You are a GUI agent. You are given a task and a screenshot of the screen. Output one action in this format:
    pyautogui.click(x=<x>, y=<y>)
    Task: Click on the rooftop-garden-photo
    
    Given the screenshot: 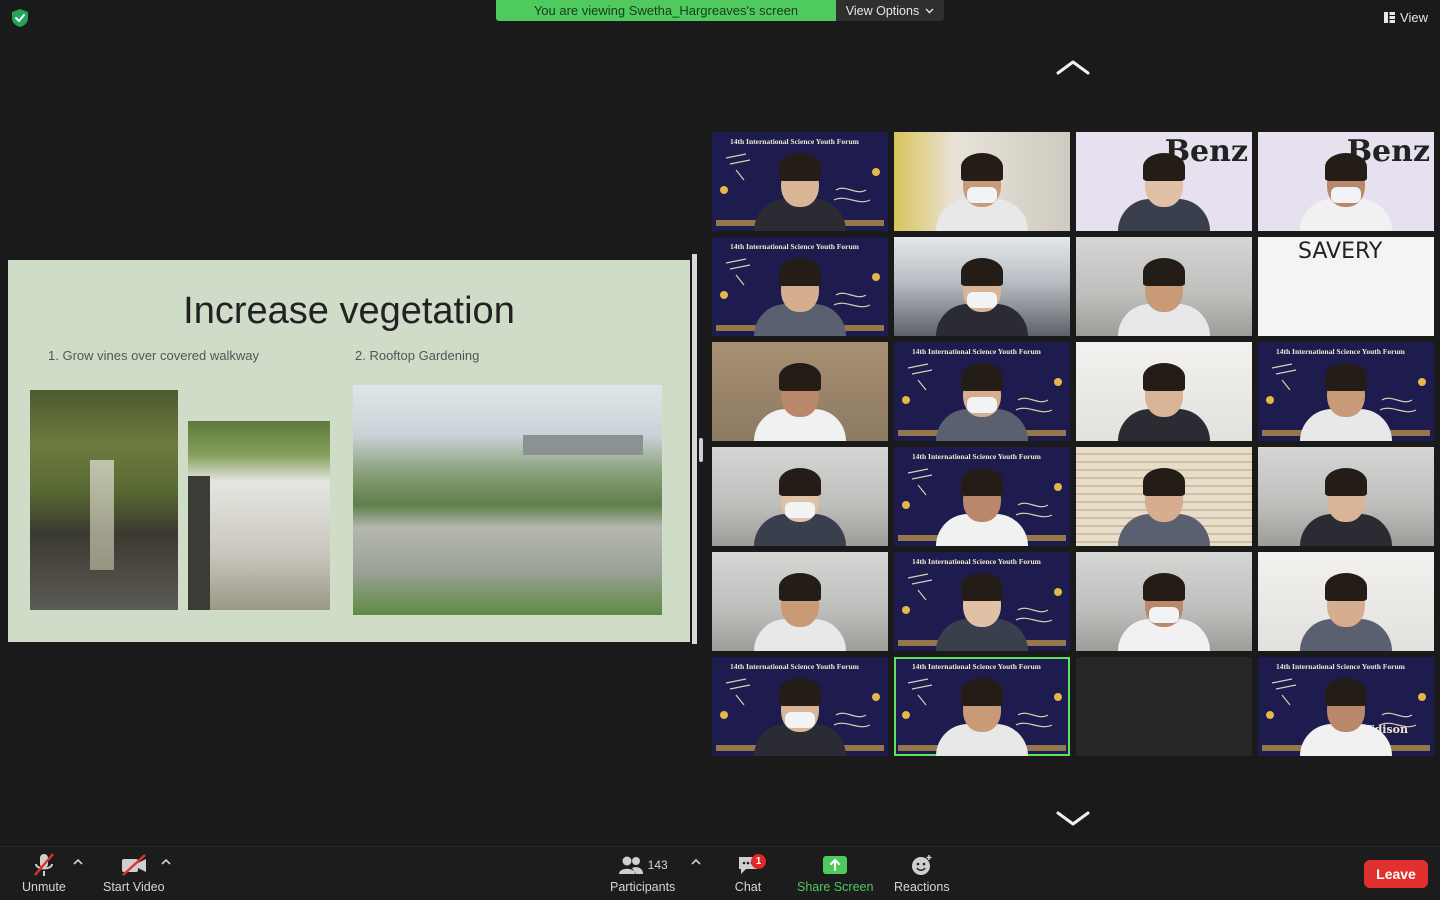 What is the action you would take?
    pyautogui.click(x=507, y=500)
    